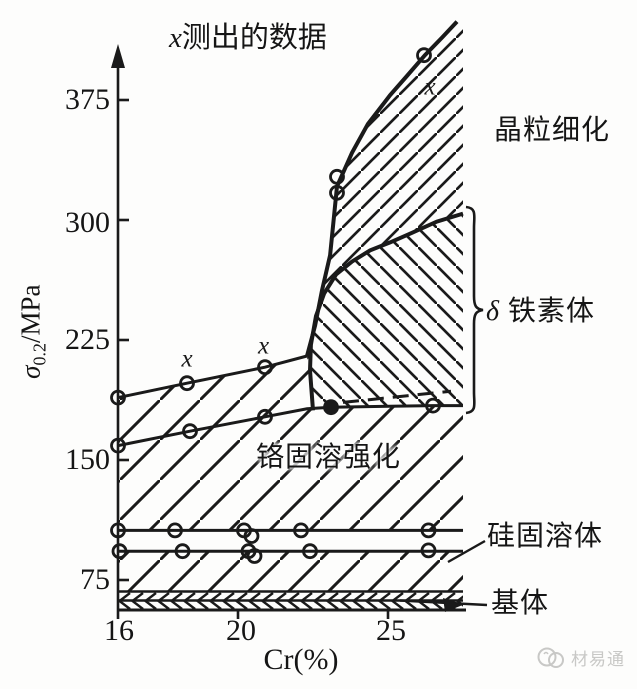 This screenshot has width=637, height=689. I want to click on y-tick-225: 225, so click(87, 339).